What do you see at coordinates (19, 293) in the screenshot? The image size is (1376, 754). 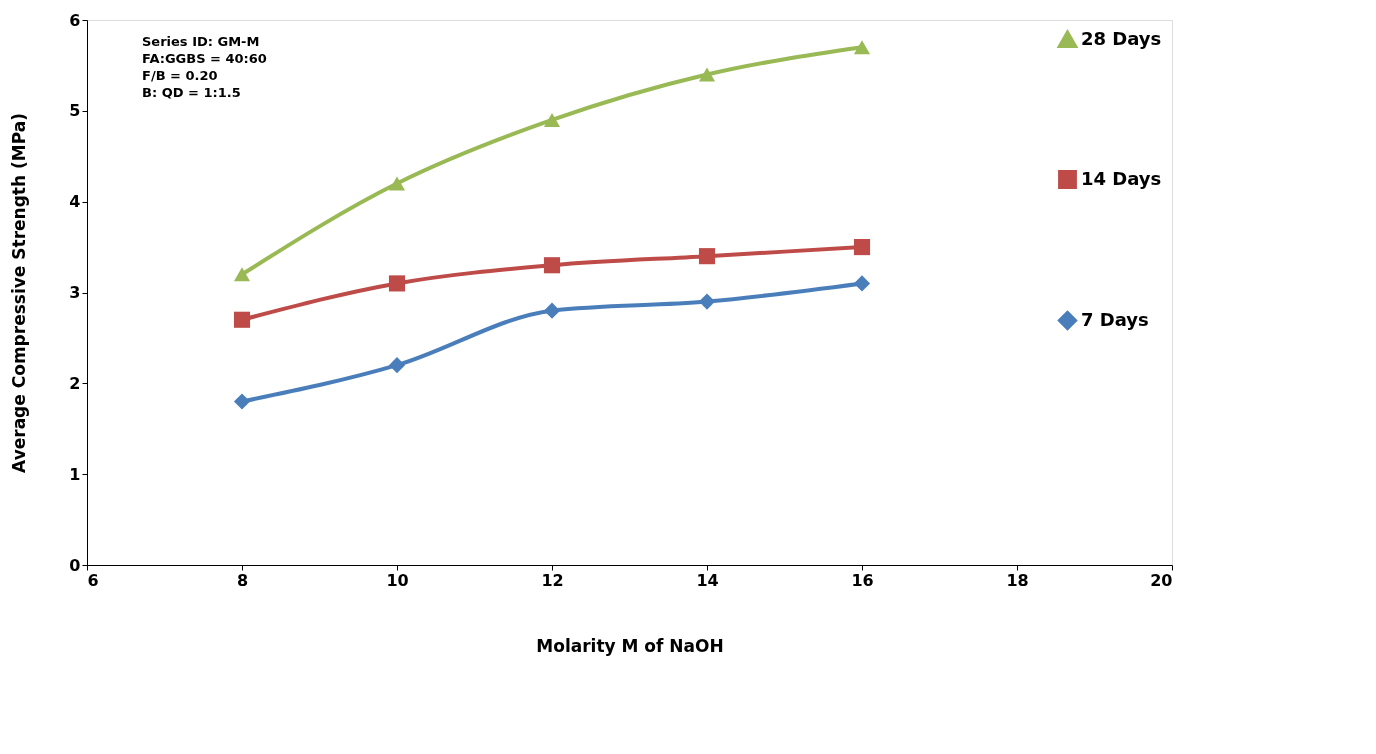 I see `y-axis-title: Average Compressive Strength (MPa)` at bounding box center [19, 293].